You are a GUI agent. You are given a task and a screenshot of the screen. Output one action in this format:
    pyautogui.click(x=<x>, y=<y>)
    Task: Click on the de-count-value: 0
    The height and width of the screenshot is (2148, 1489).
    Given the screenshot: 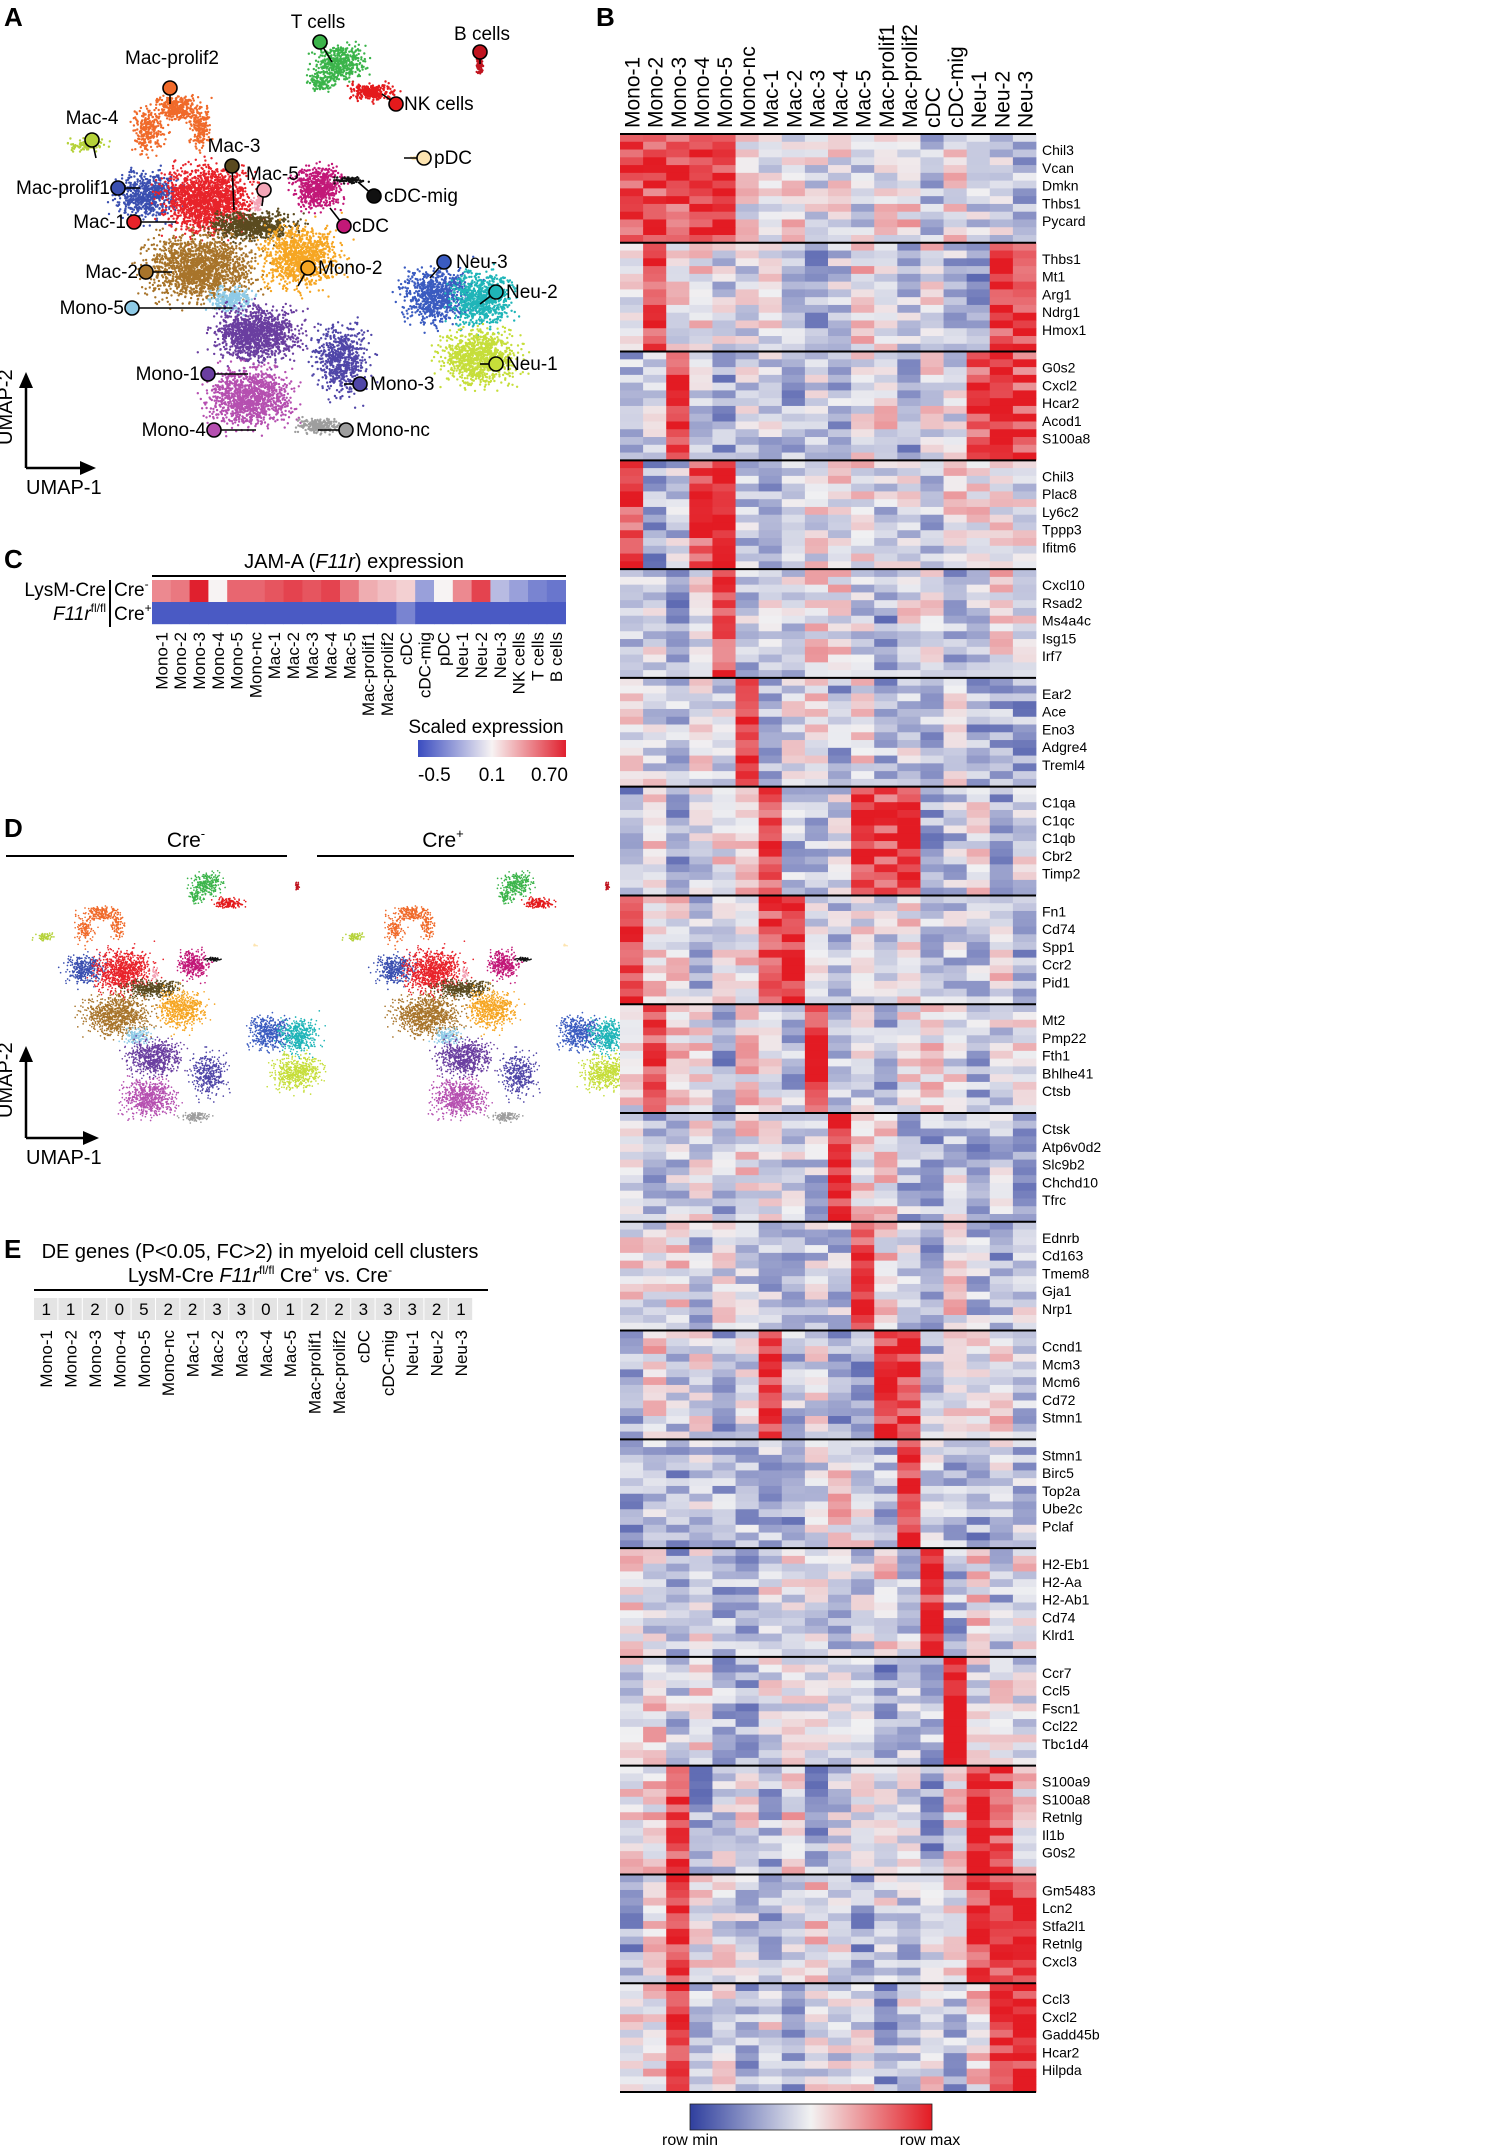 What is the action you would take?
    pyautogui.click(x=265, y=1309)
    